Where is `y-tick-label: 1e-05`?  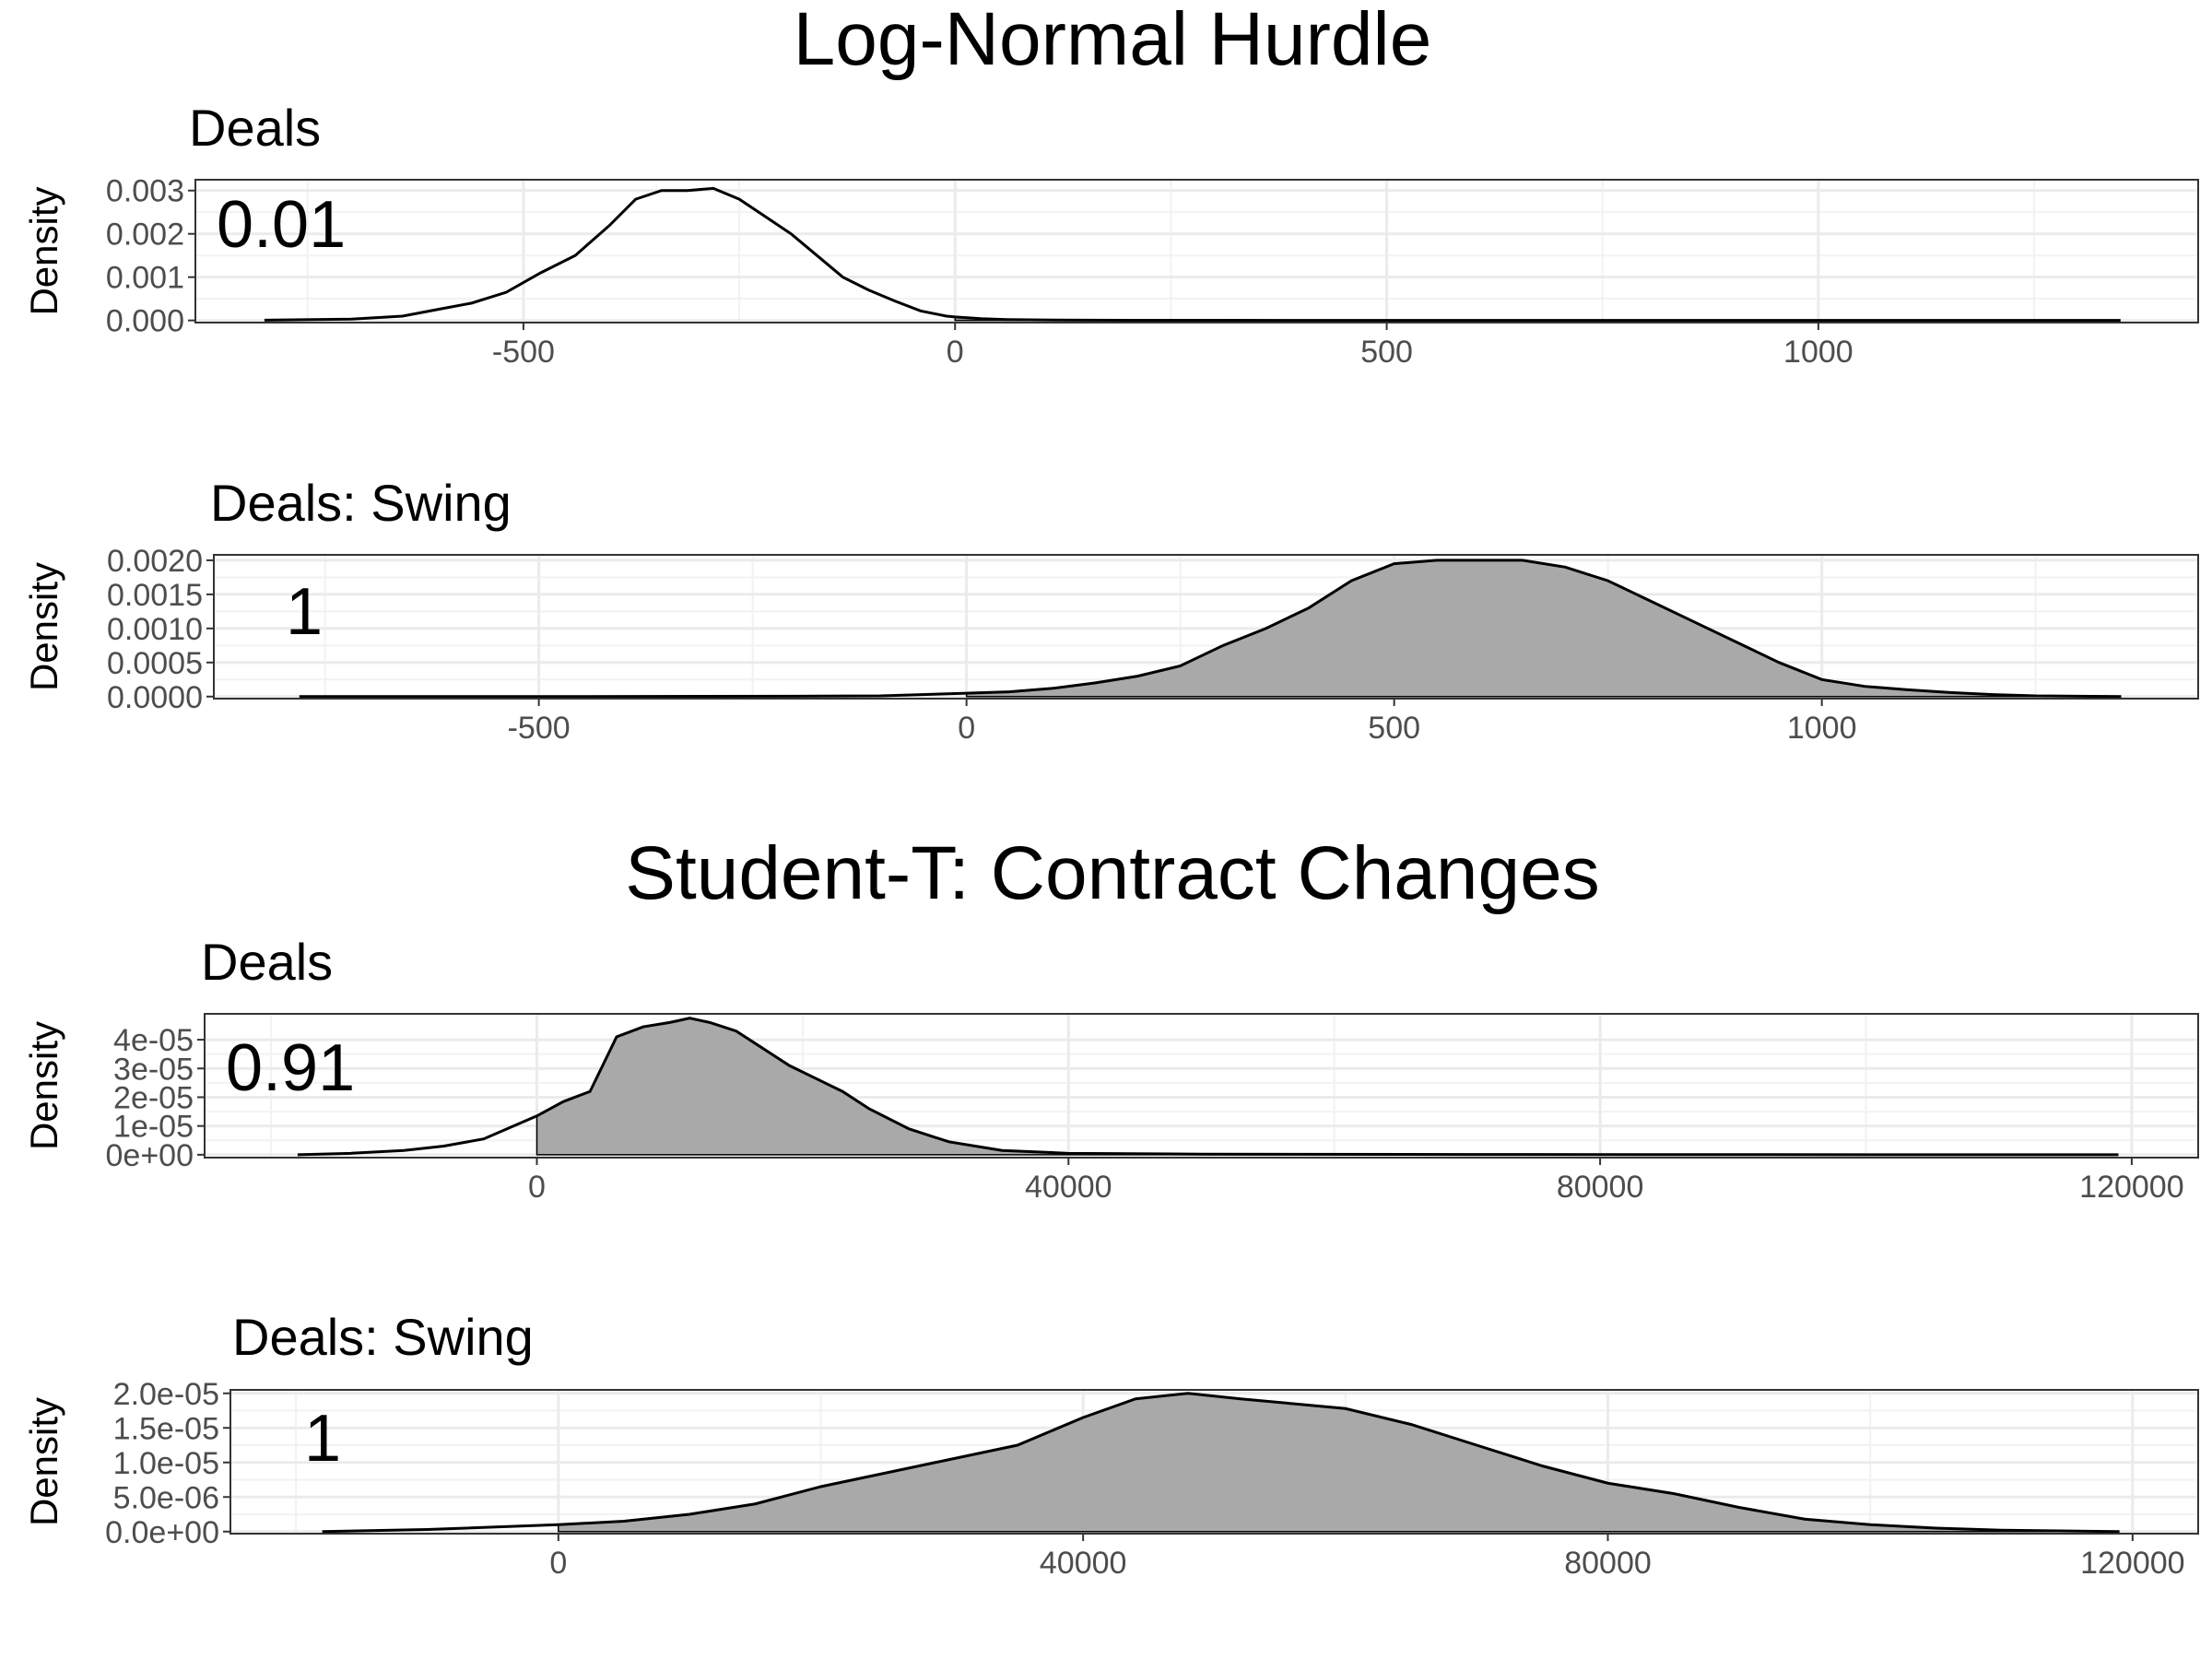 y-tick-label: 1e-05 is located at coordinates (153, 1127).